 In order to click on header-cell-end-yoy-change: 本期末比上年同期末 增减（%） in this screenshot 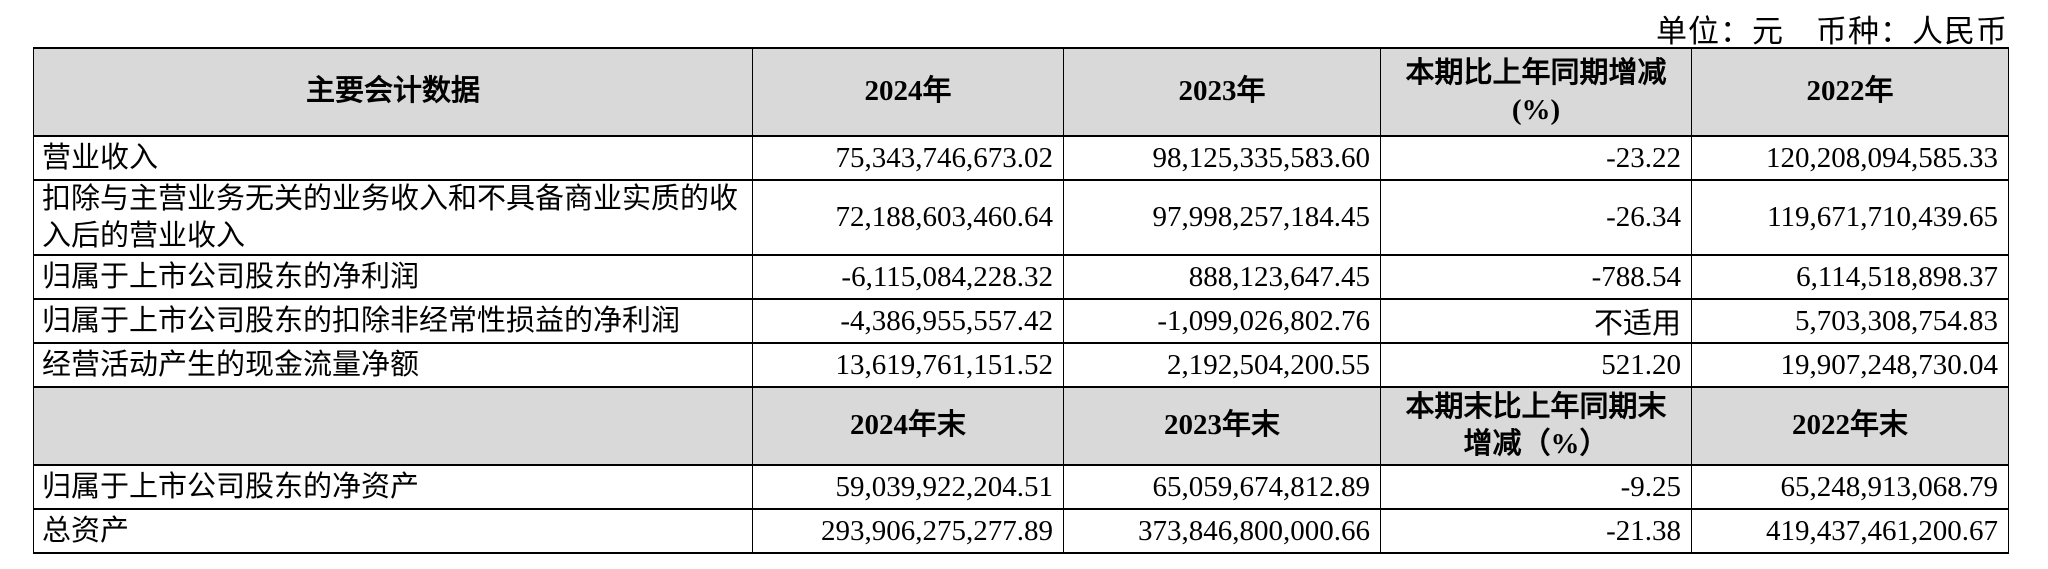, I will do `click(1536, 426)`.